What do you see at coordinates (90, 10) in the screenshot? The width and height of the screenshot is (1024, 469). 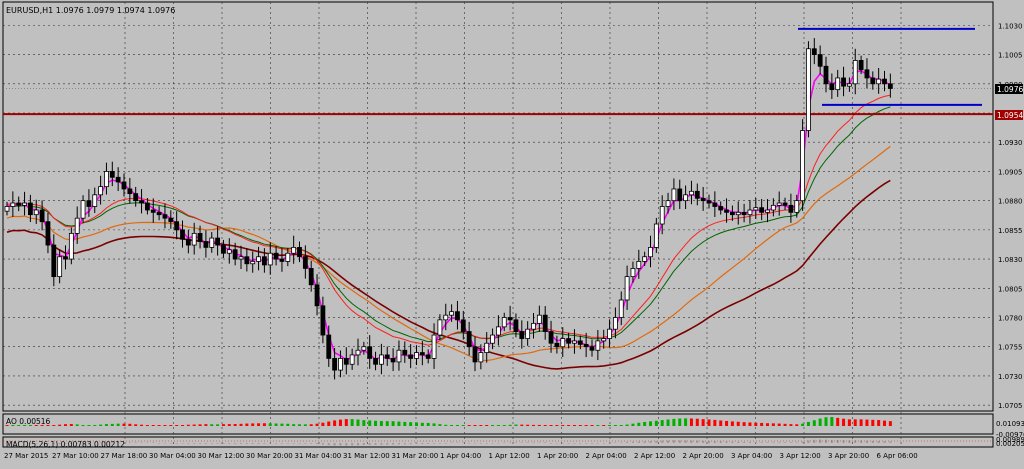 I see `symbol-header: EURUSD,H1 1.0976 1.0979 1.0974 1.0976` at bounding box center [90, 10].